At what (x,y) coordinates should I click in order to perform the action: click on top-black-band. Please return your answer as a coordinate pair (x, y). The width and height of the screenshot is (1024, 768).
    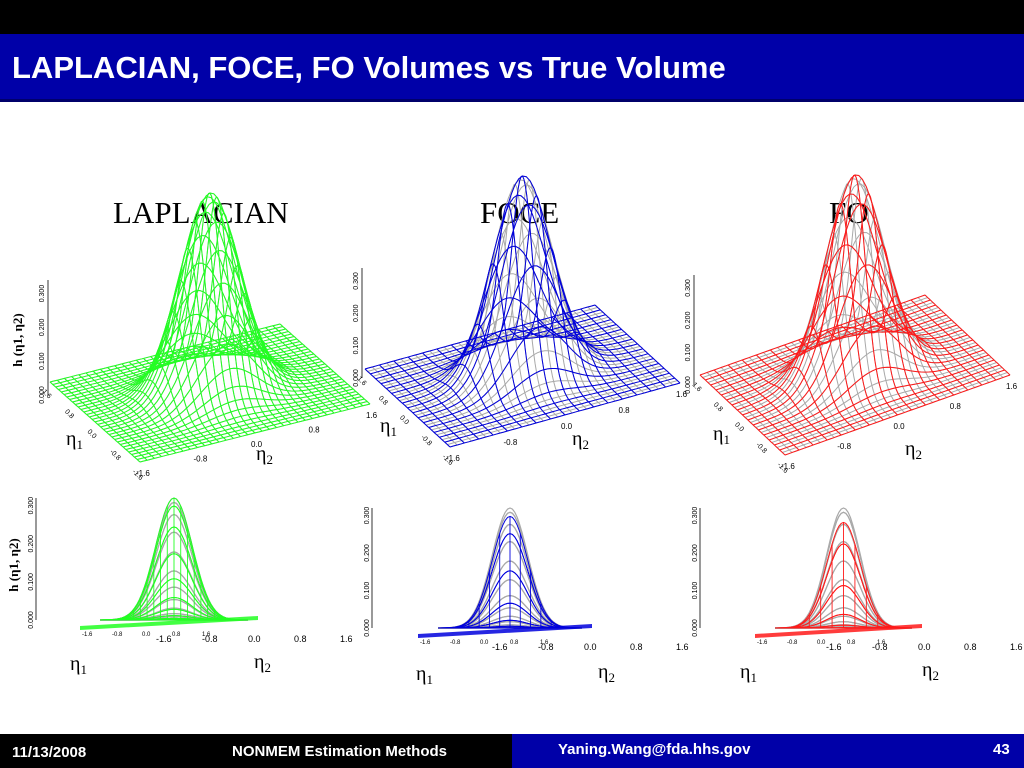
    Looking at the image, I should click on (512, 17).